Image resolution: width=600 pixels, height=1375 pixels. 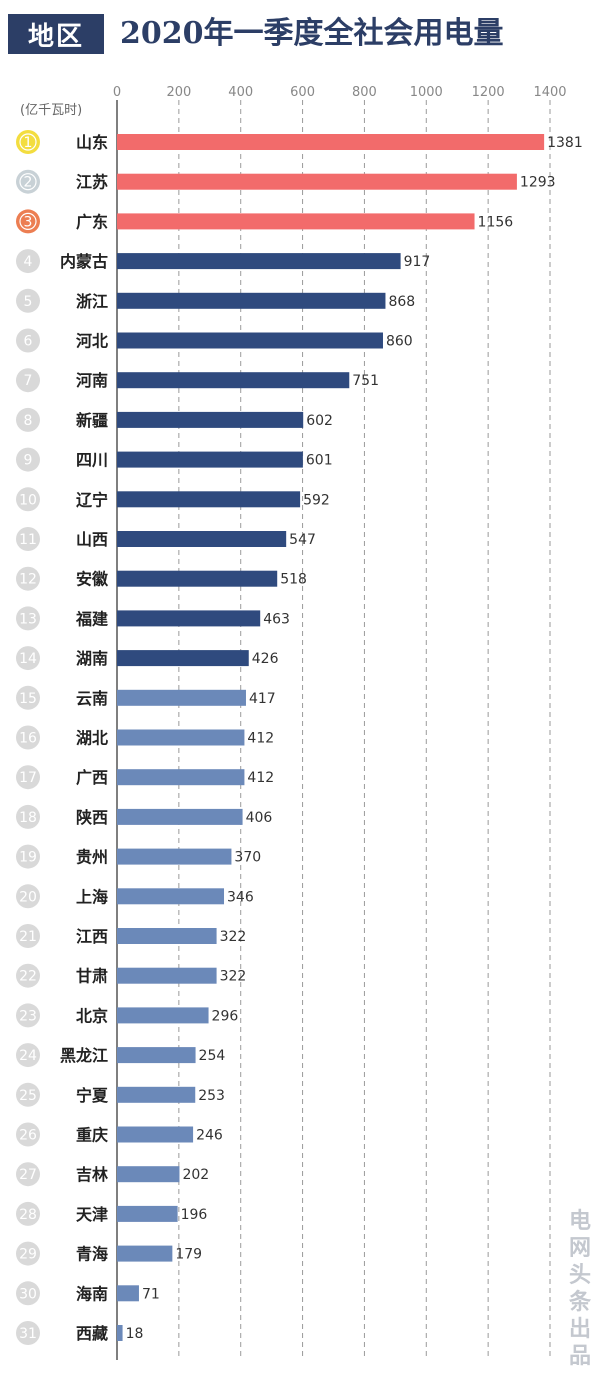 I want to click on rank-number: 11, so click(x=28, y=540).